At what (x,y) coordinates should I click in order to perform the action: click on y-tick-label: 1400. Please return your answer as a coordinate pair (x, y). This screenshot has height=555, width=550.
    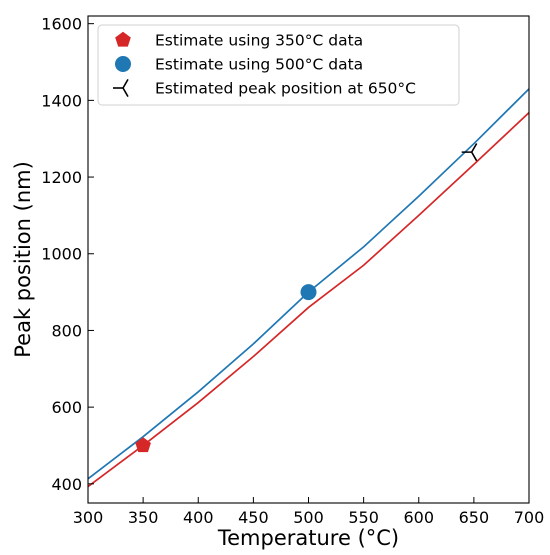
    Looking at the image, I should click on (61, 100).